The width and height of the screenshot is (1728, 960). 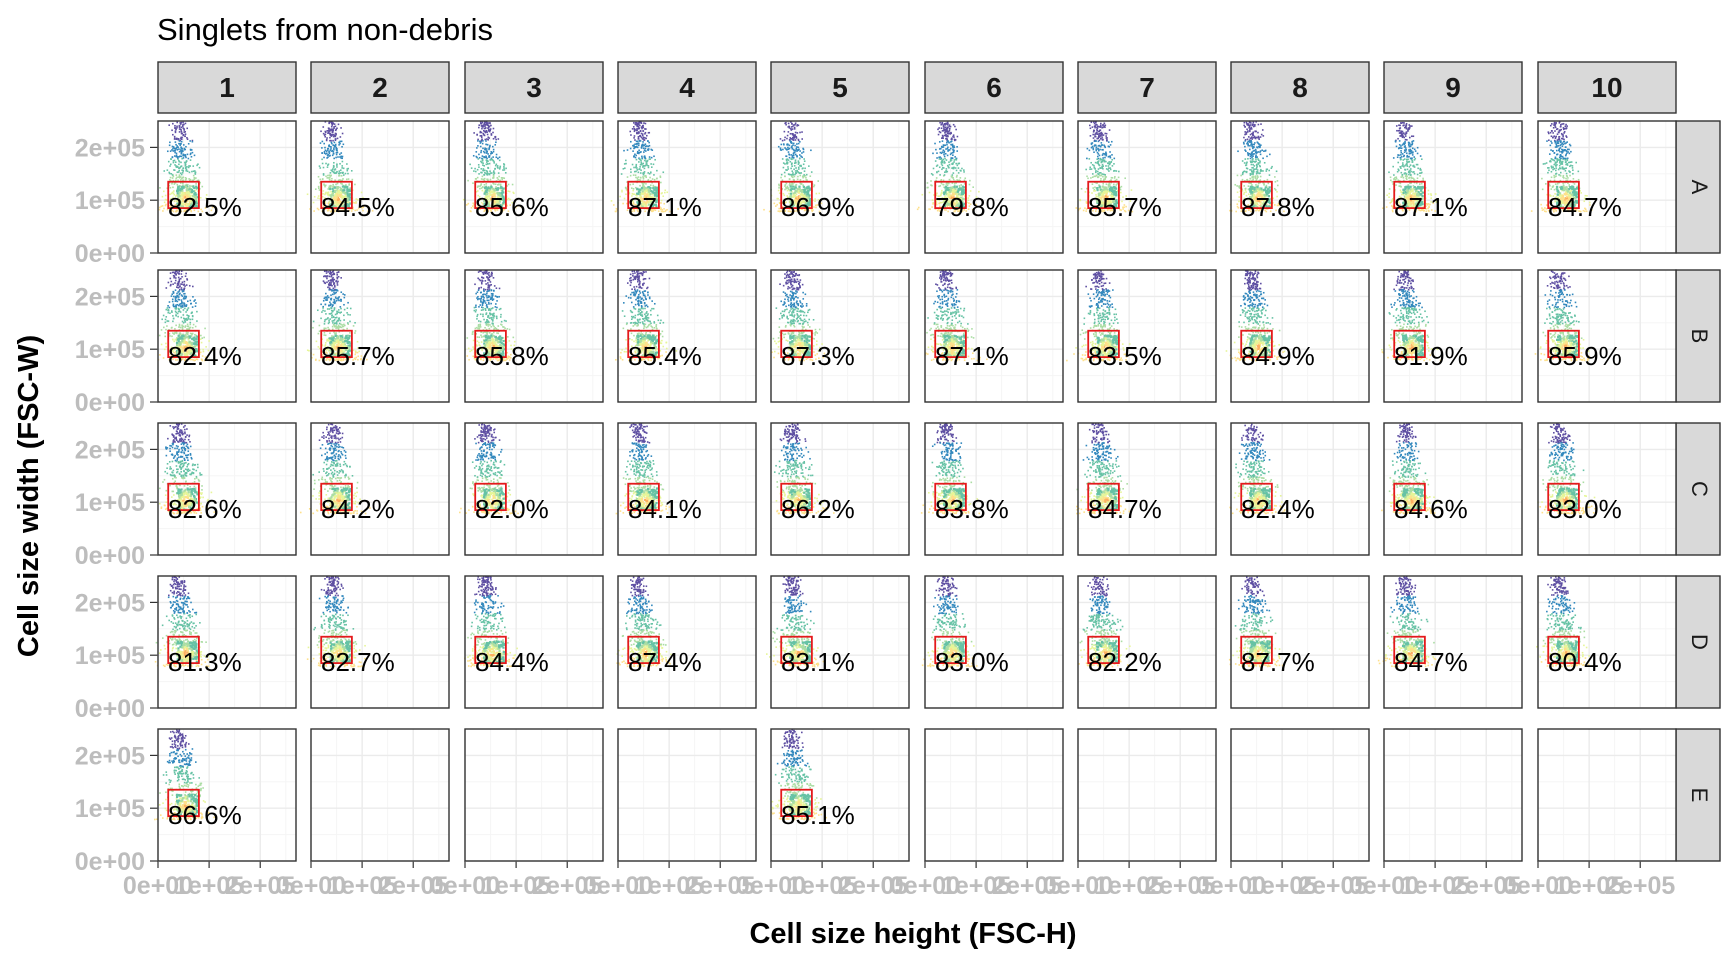 What do you see at coordinates (1147, 87) in the screenshot?
I see `col-strip-label: 7` at bounding box center [1147, 87].